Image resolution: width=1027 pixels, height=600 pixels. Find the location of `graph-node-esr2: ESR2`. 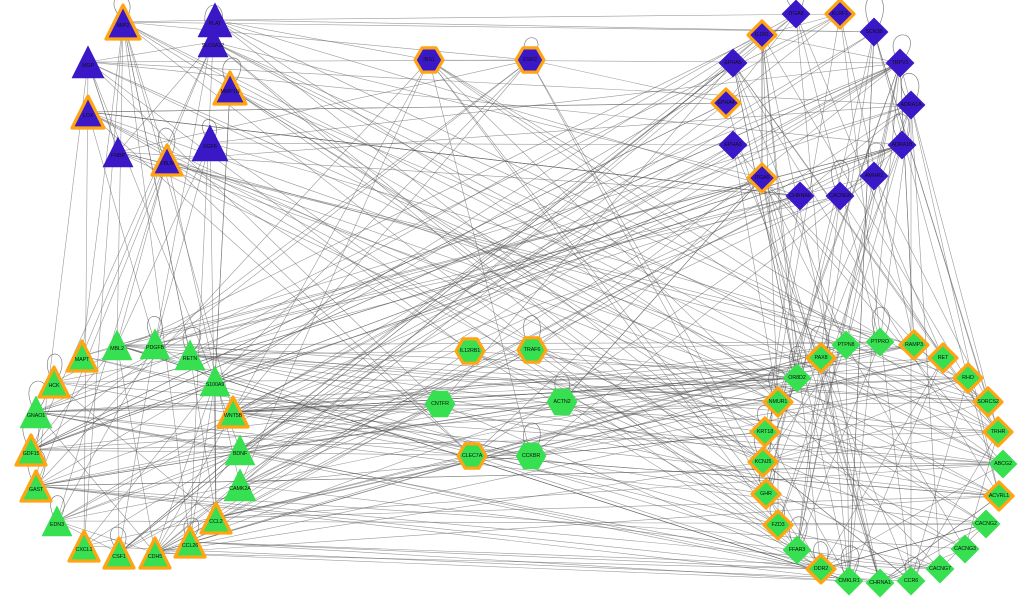

graph-node-esr2: ESR2 is located at coordinates (530, 60).